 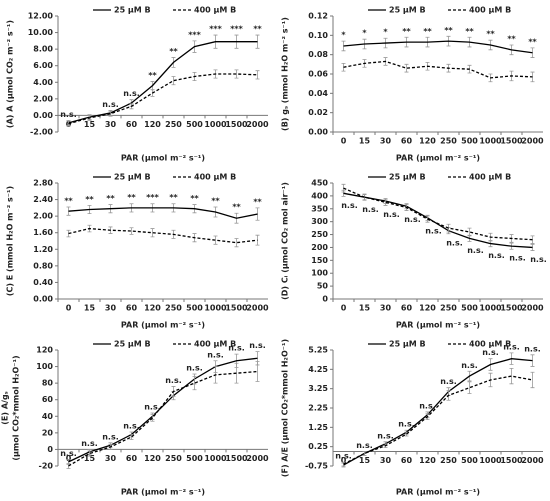 I want to click on y-tick-label: 40, so click(x=48, y=416).